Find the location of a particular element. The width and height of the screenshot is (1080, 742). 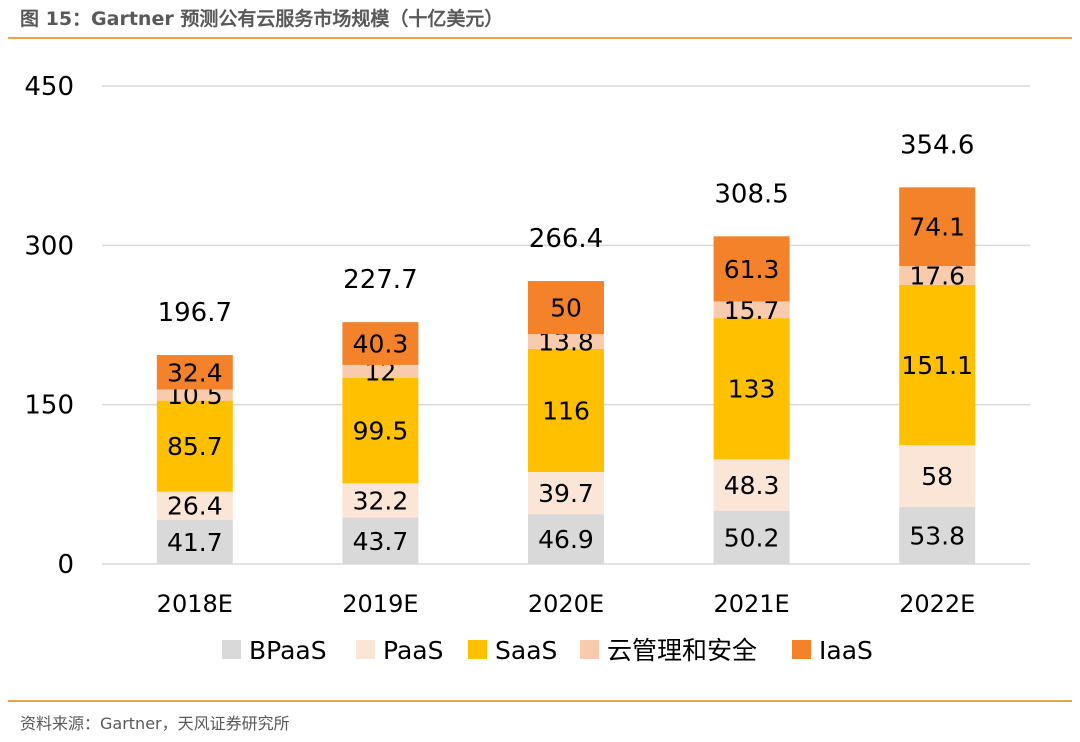

data-label-saas: 99.5 is located at coordinates (381, 431).